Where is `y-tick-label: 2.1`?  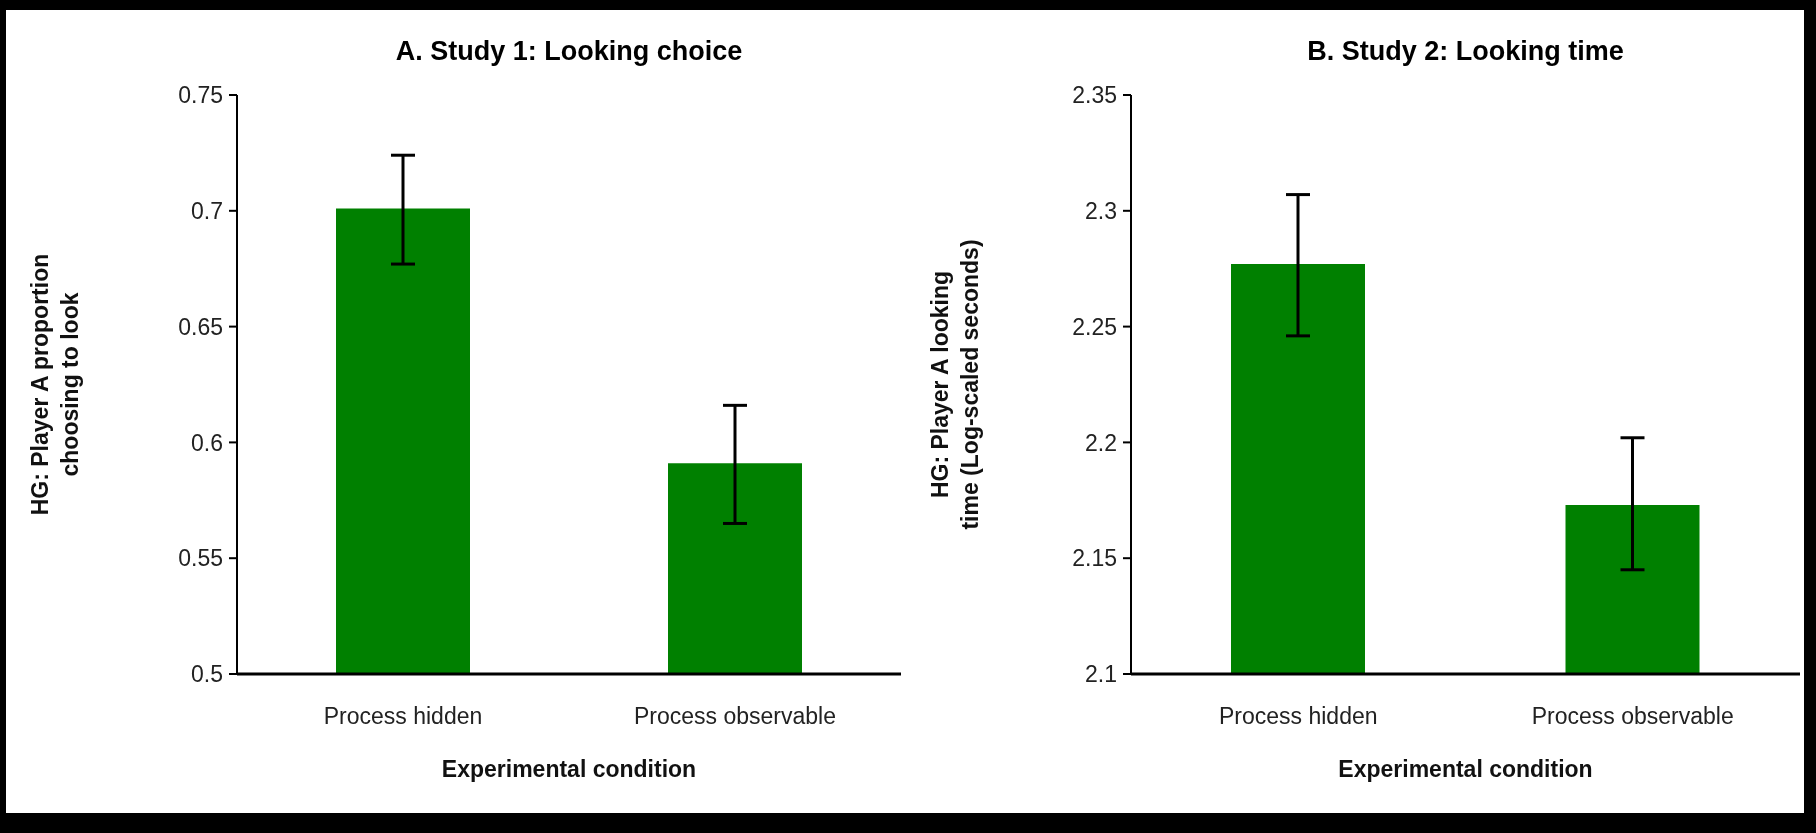
y-tick-label: 2.1 is located at coordinates (1101, 674).